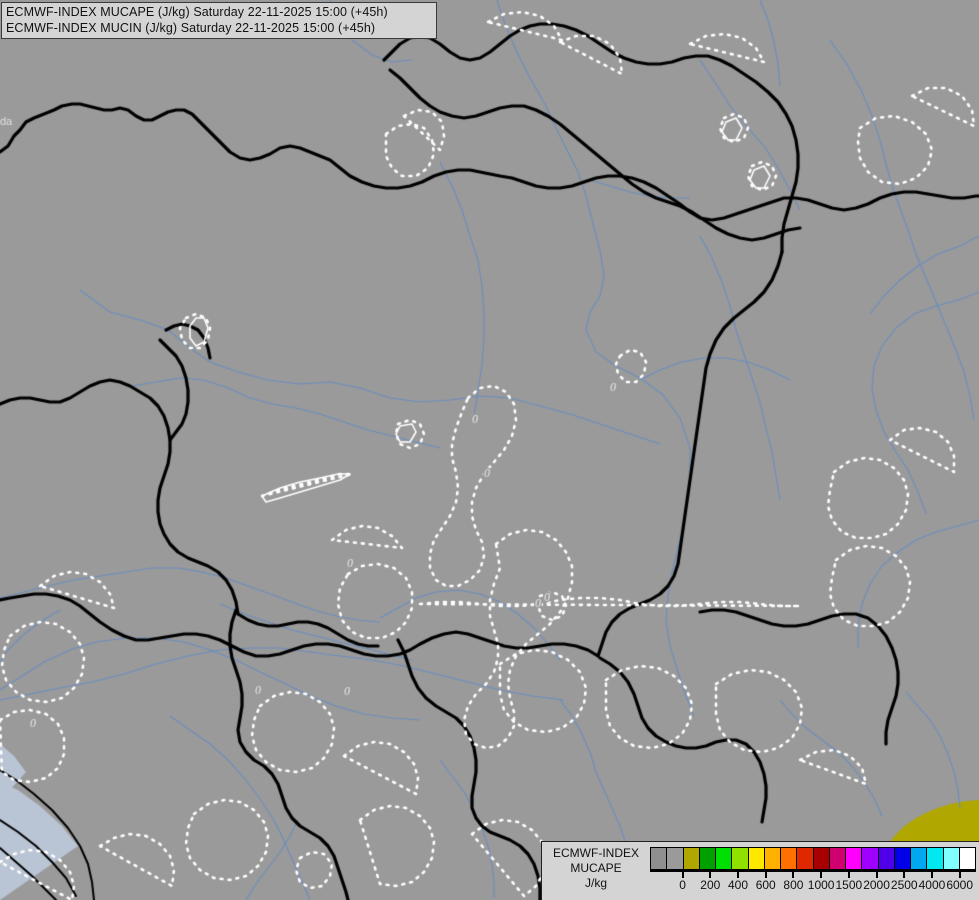  I want to click on legend-label-4000: 4000, so click(932, 885).